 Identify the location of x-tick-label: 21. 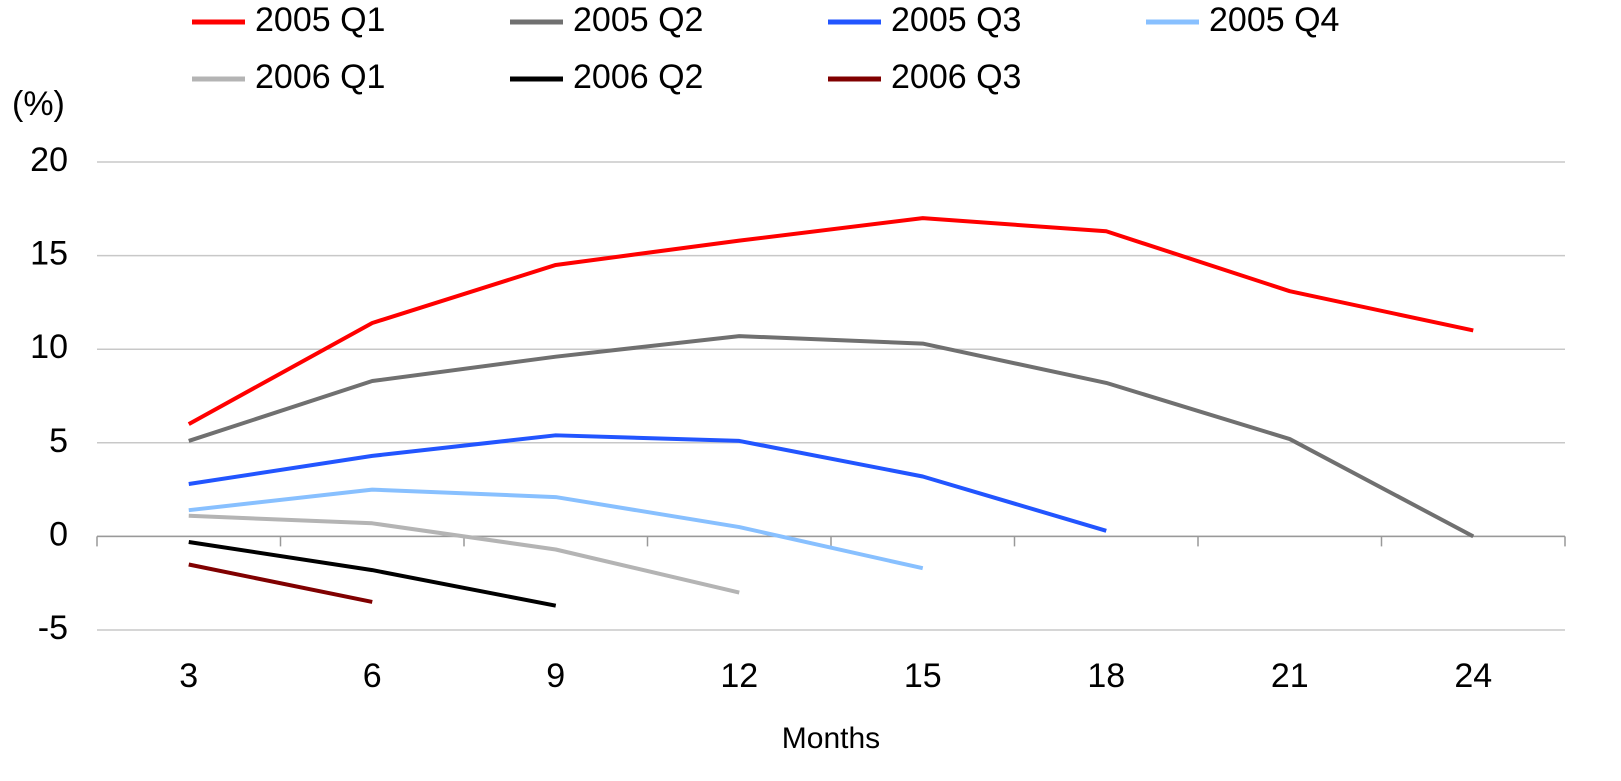
(1290, 676).